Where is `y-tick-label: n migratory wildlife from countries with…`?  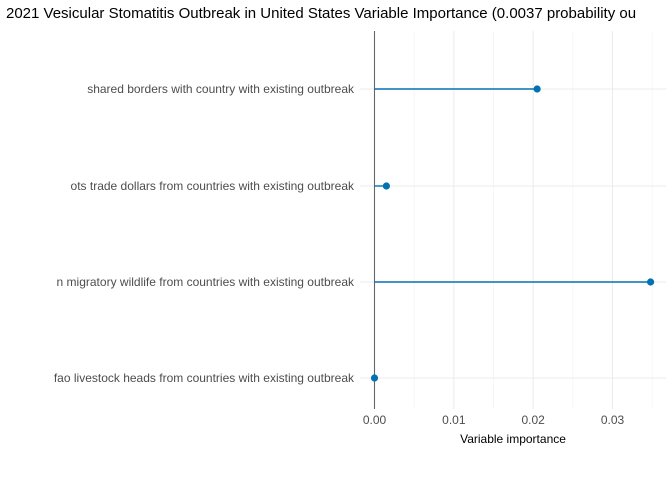
y-tick-label: n migratory wildlife from countries with… is located at coordinates (206, 282).